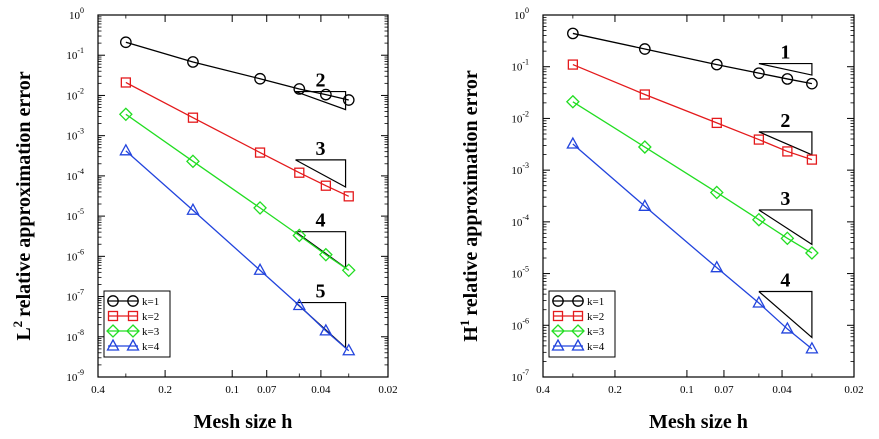  Describe the element at coordinates (80, 372) in the screenshot. I see `y-tick-exponent: -9` at that location.